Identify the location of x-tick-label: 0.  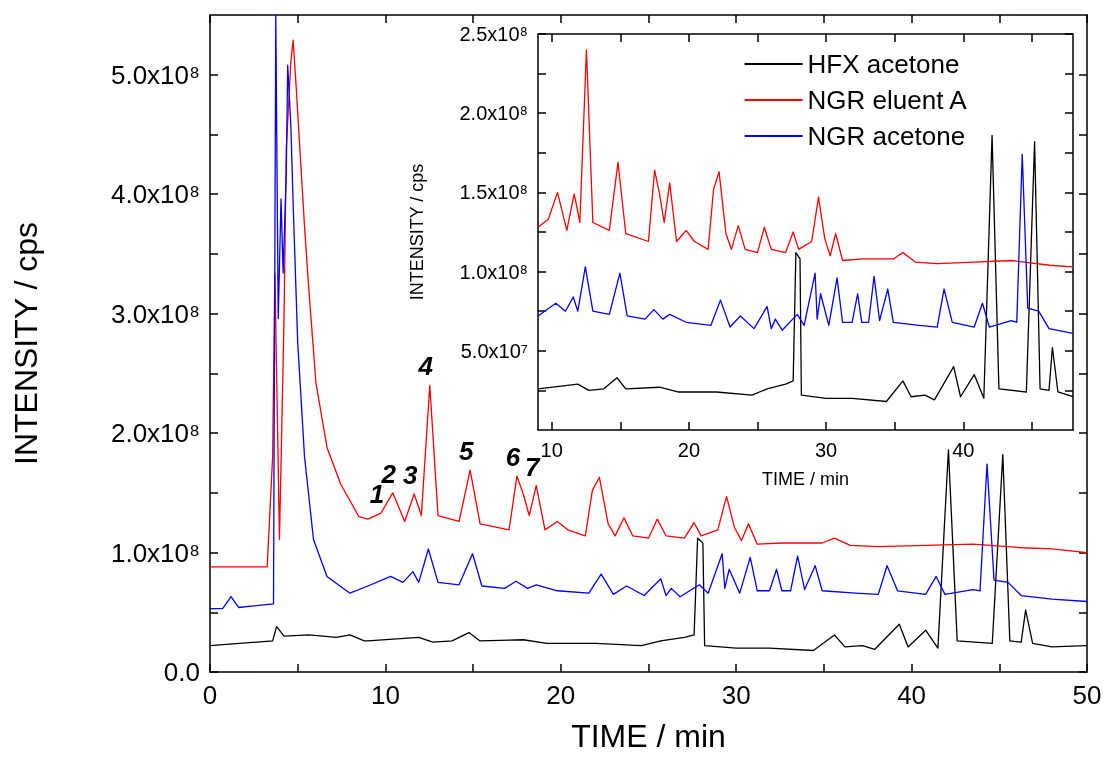
(210, 695).